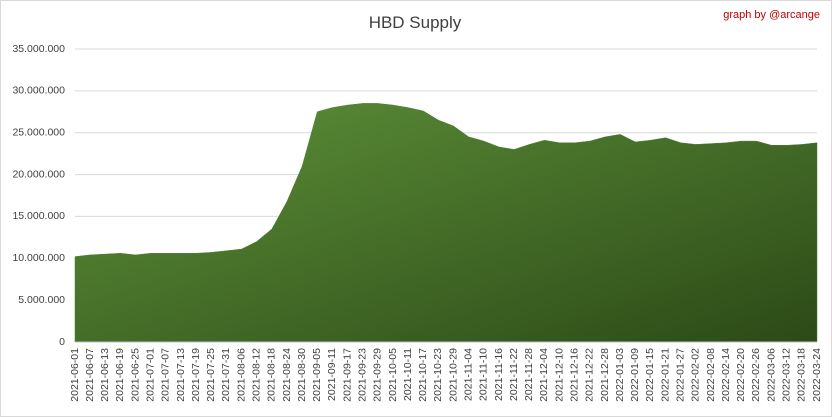  I want to click on x-tick-label: 2021-09-17, so click(347, 375).